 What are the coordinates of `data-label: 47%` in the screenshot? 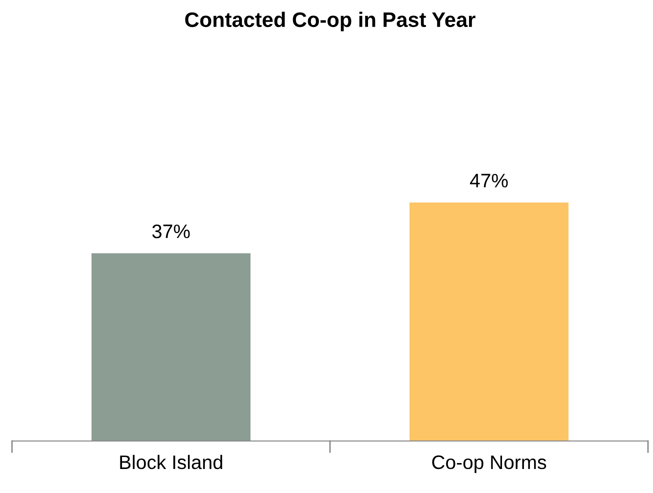 It's located at (489, 181).